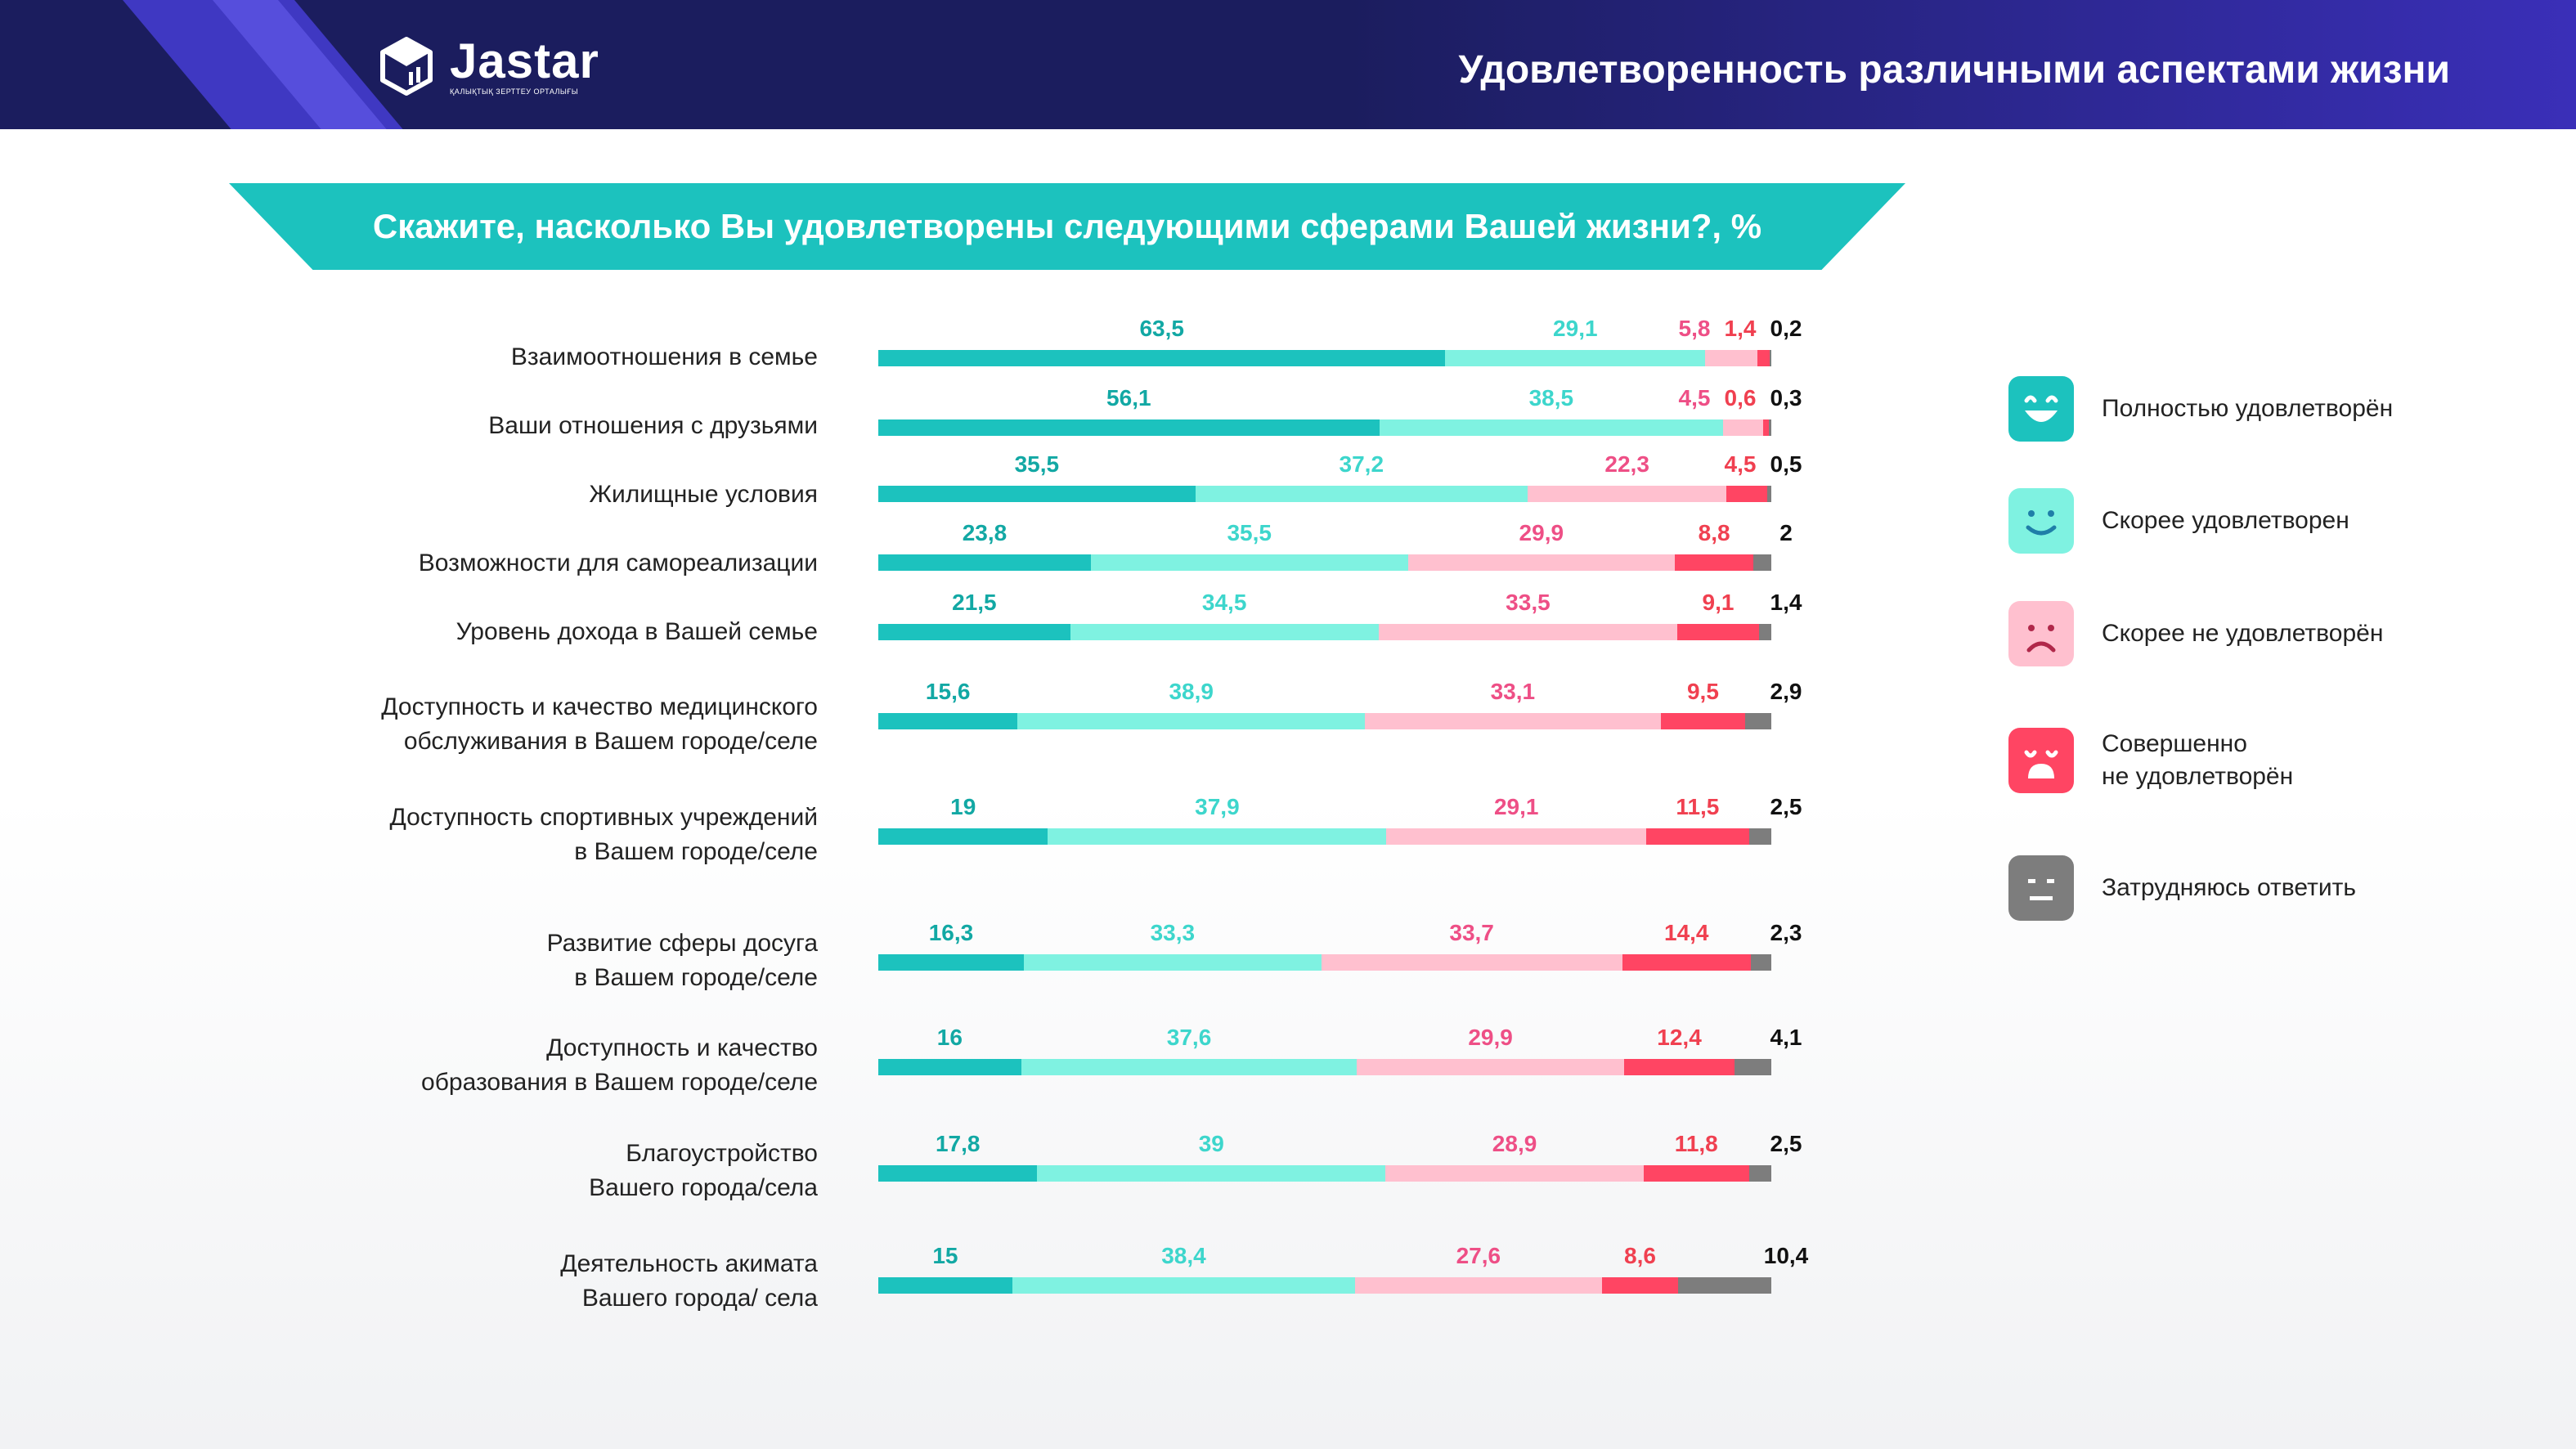  What do you see at coordinates (2198, 760) in the screenshot?
I see `legend-label: Совершенно не удовлетворён` at bounding box center [2198, 760].